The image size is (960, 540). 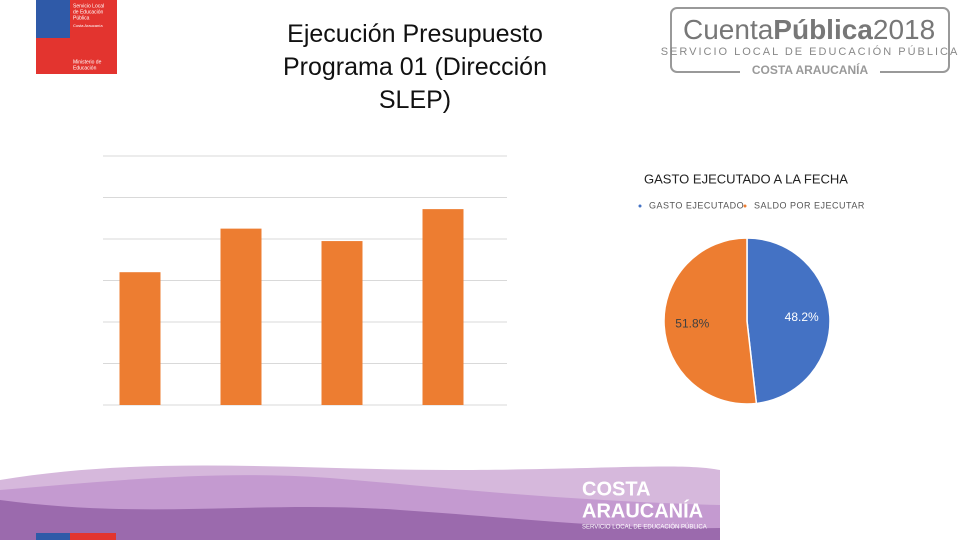 What do you see at coordinates (642, 510) in the screenshot?
I see `logo-text: ARAUCANÍA` at bounding box center [642, 510].